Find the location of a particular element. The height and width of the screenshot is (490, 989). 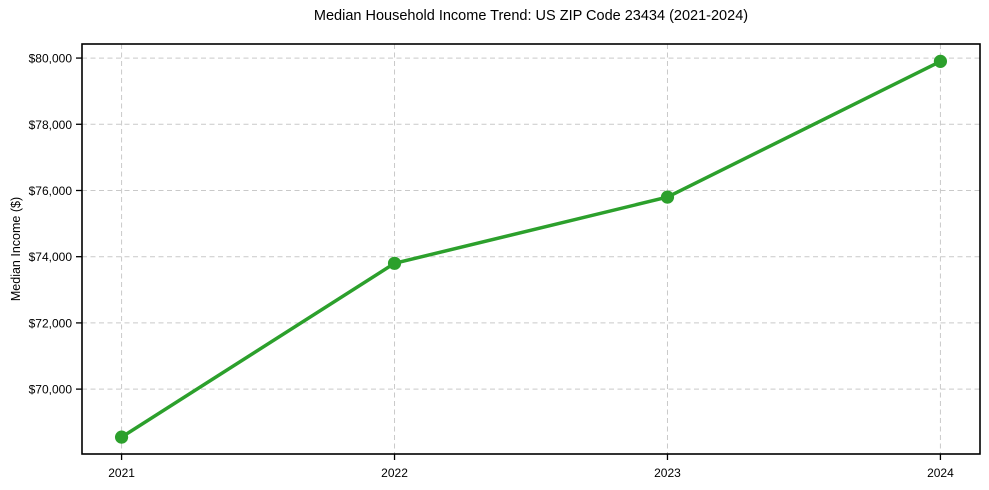

y-tick-label: $78,000 is located at coordinates (51, 125).